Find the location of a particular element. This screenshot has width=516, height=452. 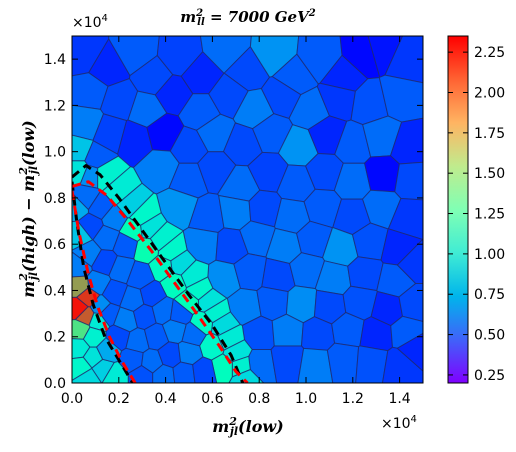

colorbar-tick-label: 0.25 is located at coordinates (489, 376).